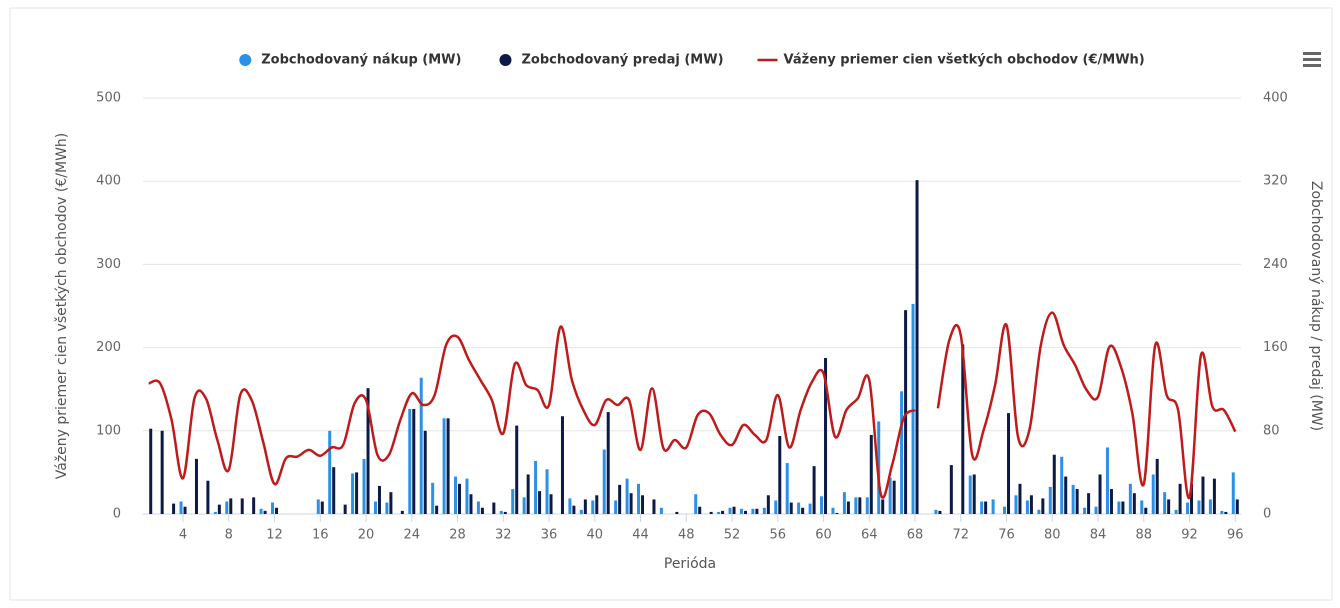 This screenshot has height=608, width=1340. What do you see at coordinates (778, 535) in the screenshot?
I see `x-tick-label: 56` at bounding box center [778, 535].